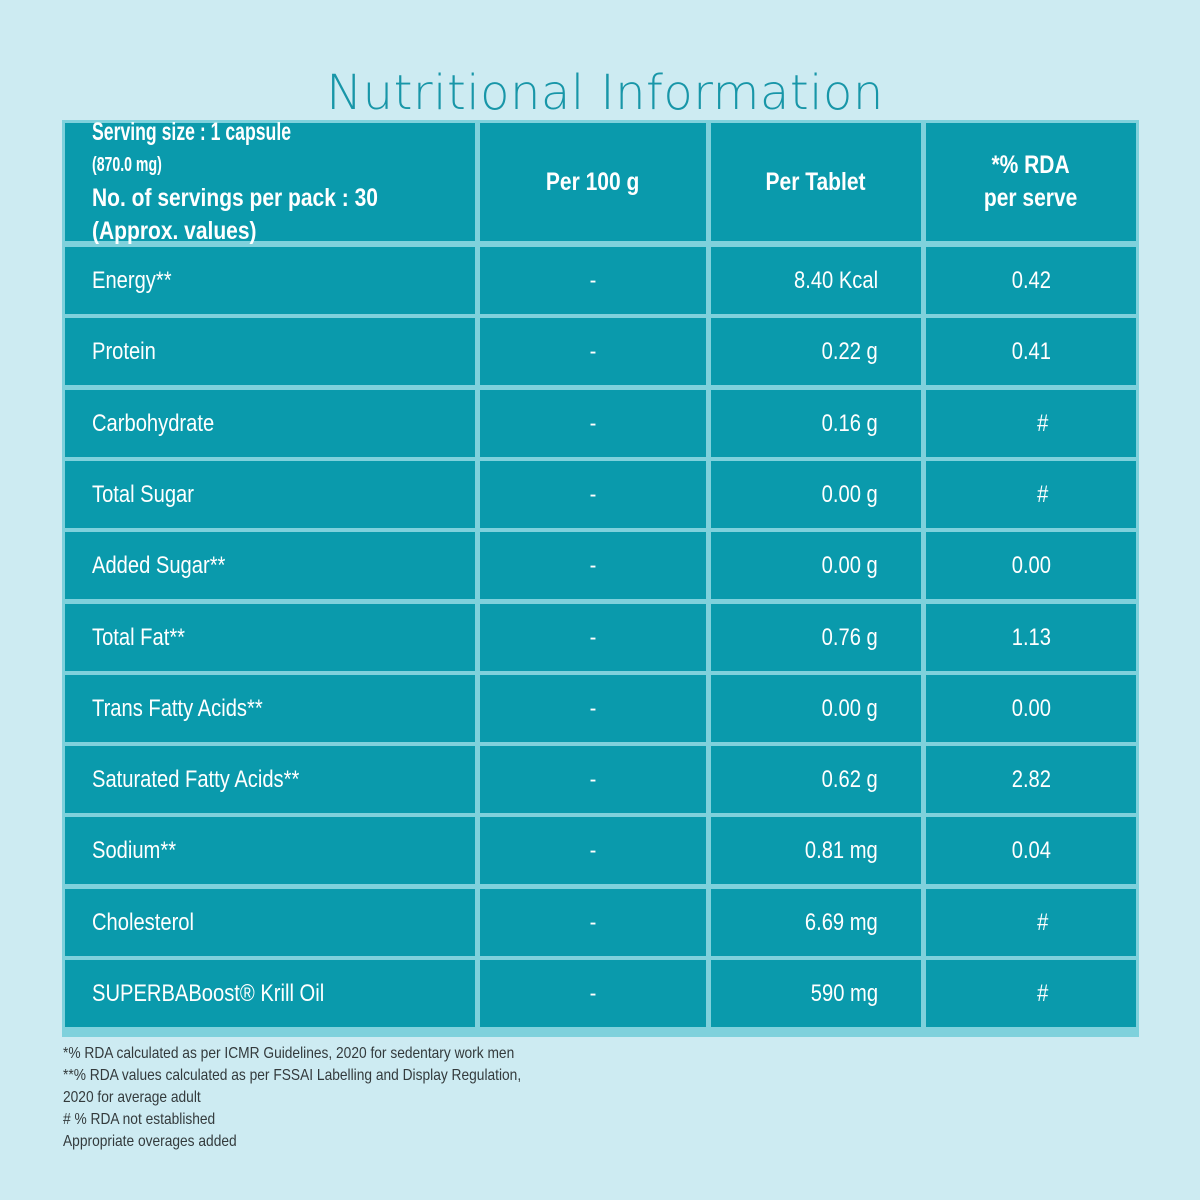 This screenshot has height=1200, width=1200. Describe the element at coordinates (270, 280) in the screenshot. I see `nutrient-name: Energy**` at that location.